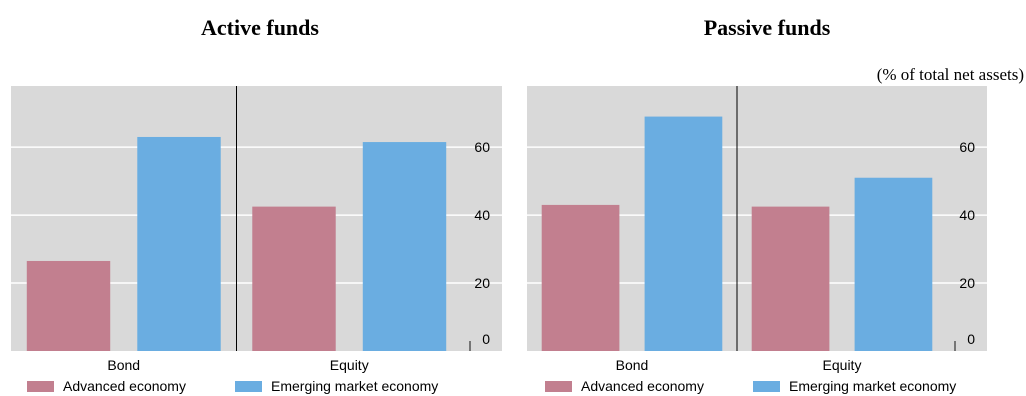  Describe the element at coordinates (260, 27) in the screenshot. I see `panel-title: Active funds` at that location.